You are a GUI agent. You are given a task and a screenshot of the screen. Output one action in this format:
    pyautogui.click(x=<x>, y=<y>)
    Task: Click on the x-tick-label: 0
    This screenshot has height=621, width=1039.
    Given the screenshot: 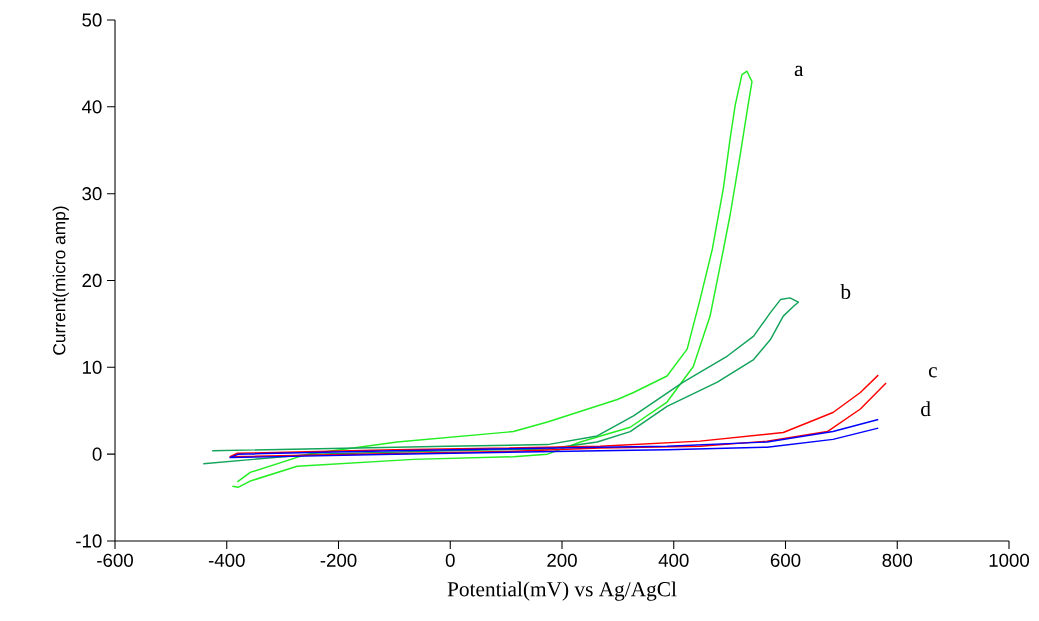 What is the action you would take?
    pyautogui.click(x=450, y=560)
    